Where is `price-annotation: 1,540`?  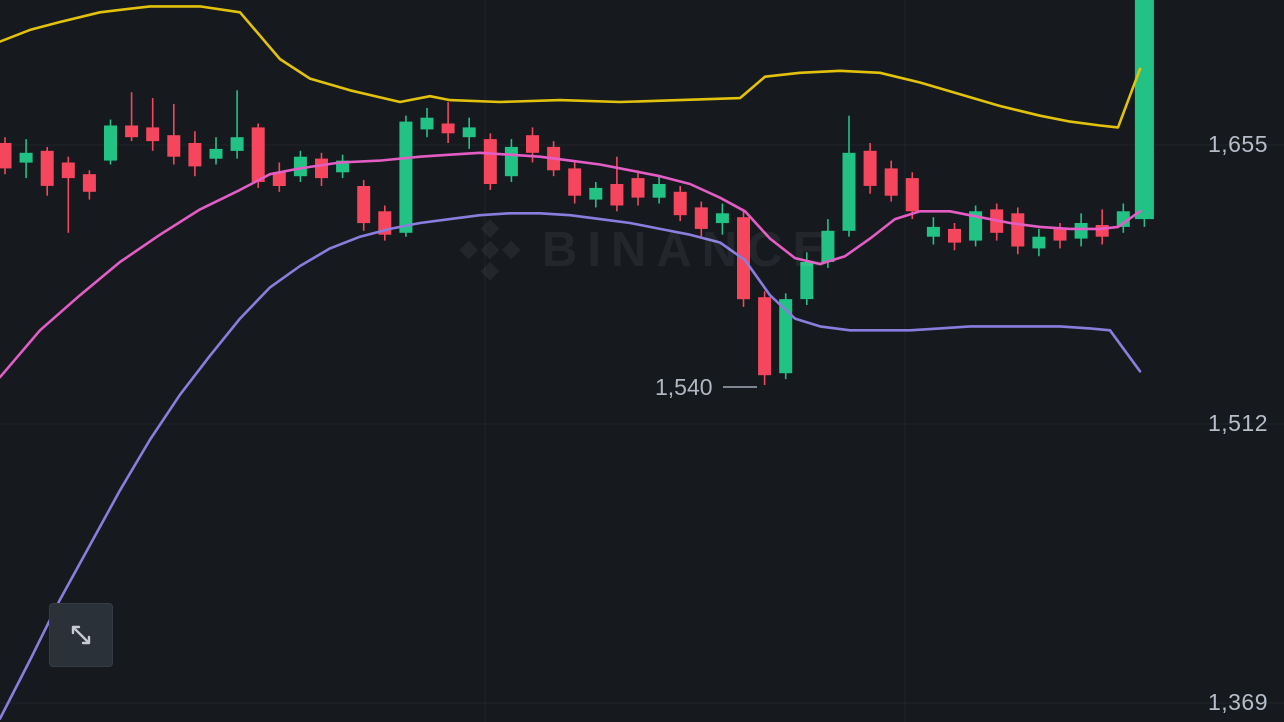 price-annotation: 1,540 is located at coordinates (706, 387).